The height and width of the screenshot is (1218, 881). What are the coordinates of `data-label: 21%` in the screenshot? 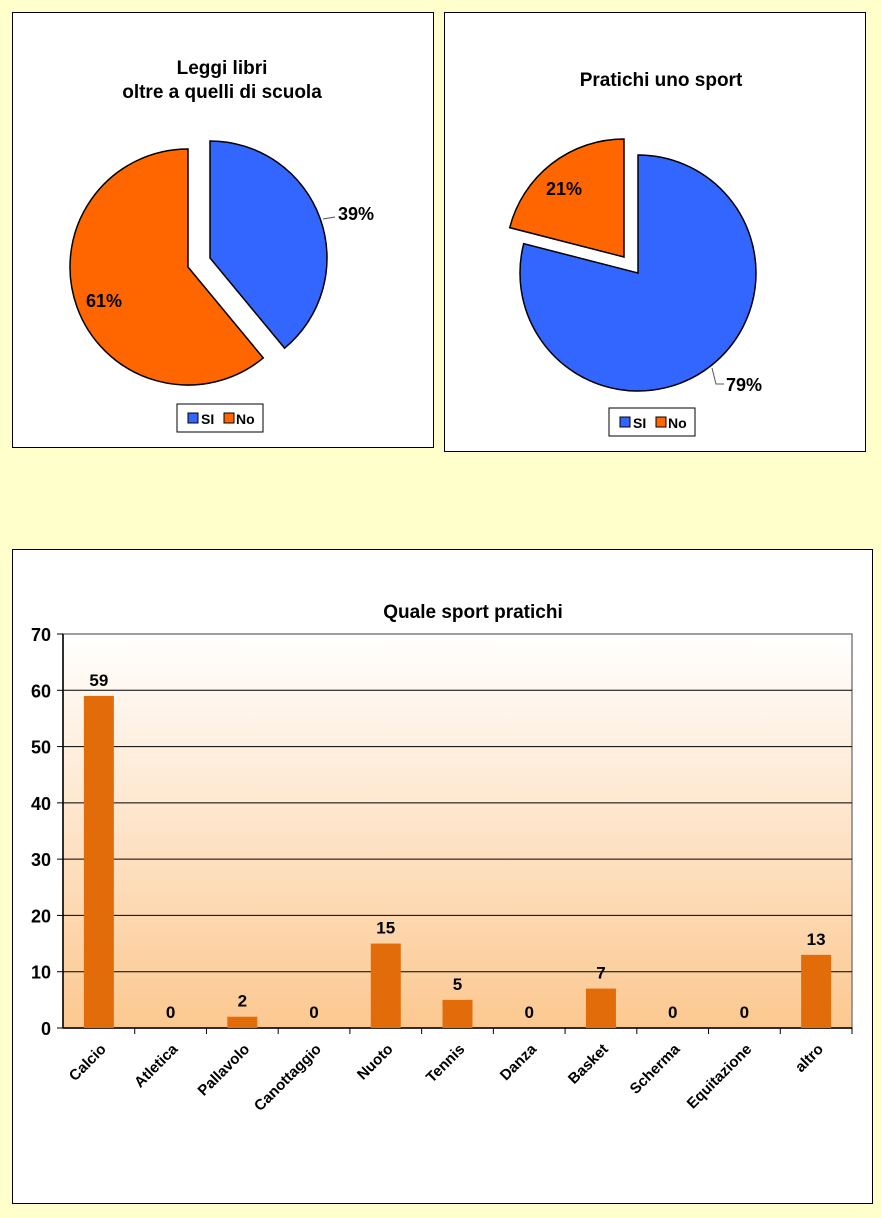 It's located at (564, 189).